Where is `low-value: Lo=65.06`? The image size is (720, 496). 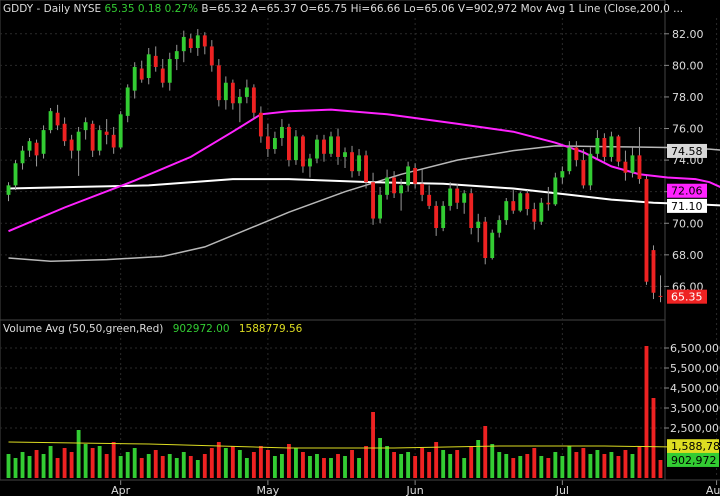 low-value: Lo=65.06 is located at coordinates (429, 9).